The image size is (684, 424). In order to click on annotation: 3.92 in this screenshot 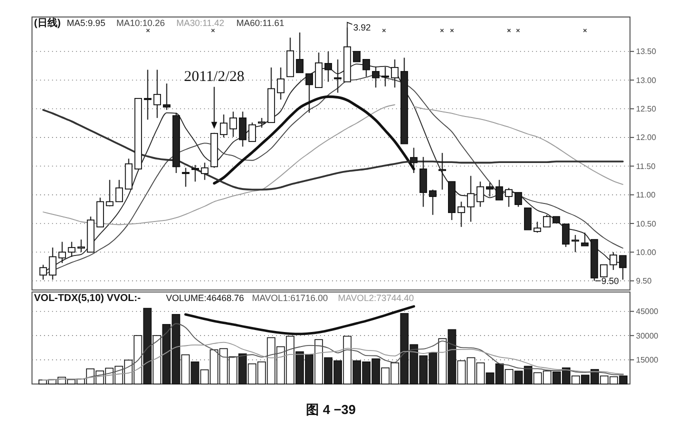, I will do `click(362, 27)`.